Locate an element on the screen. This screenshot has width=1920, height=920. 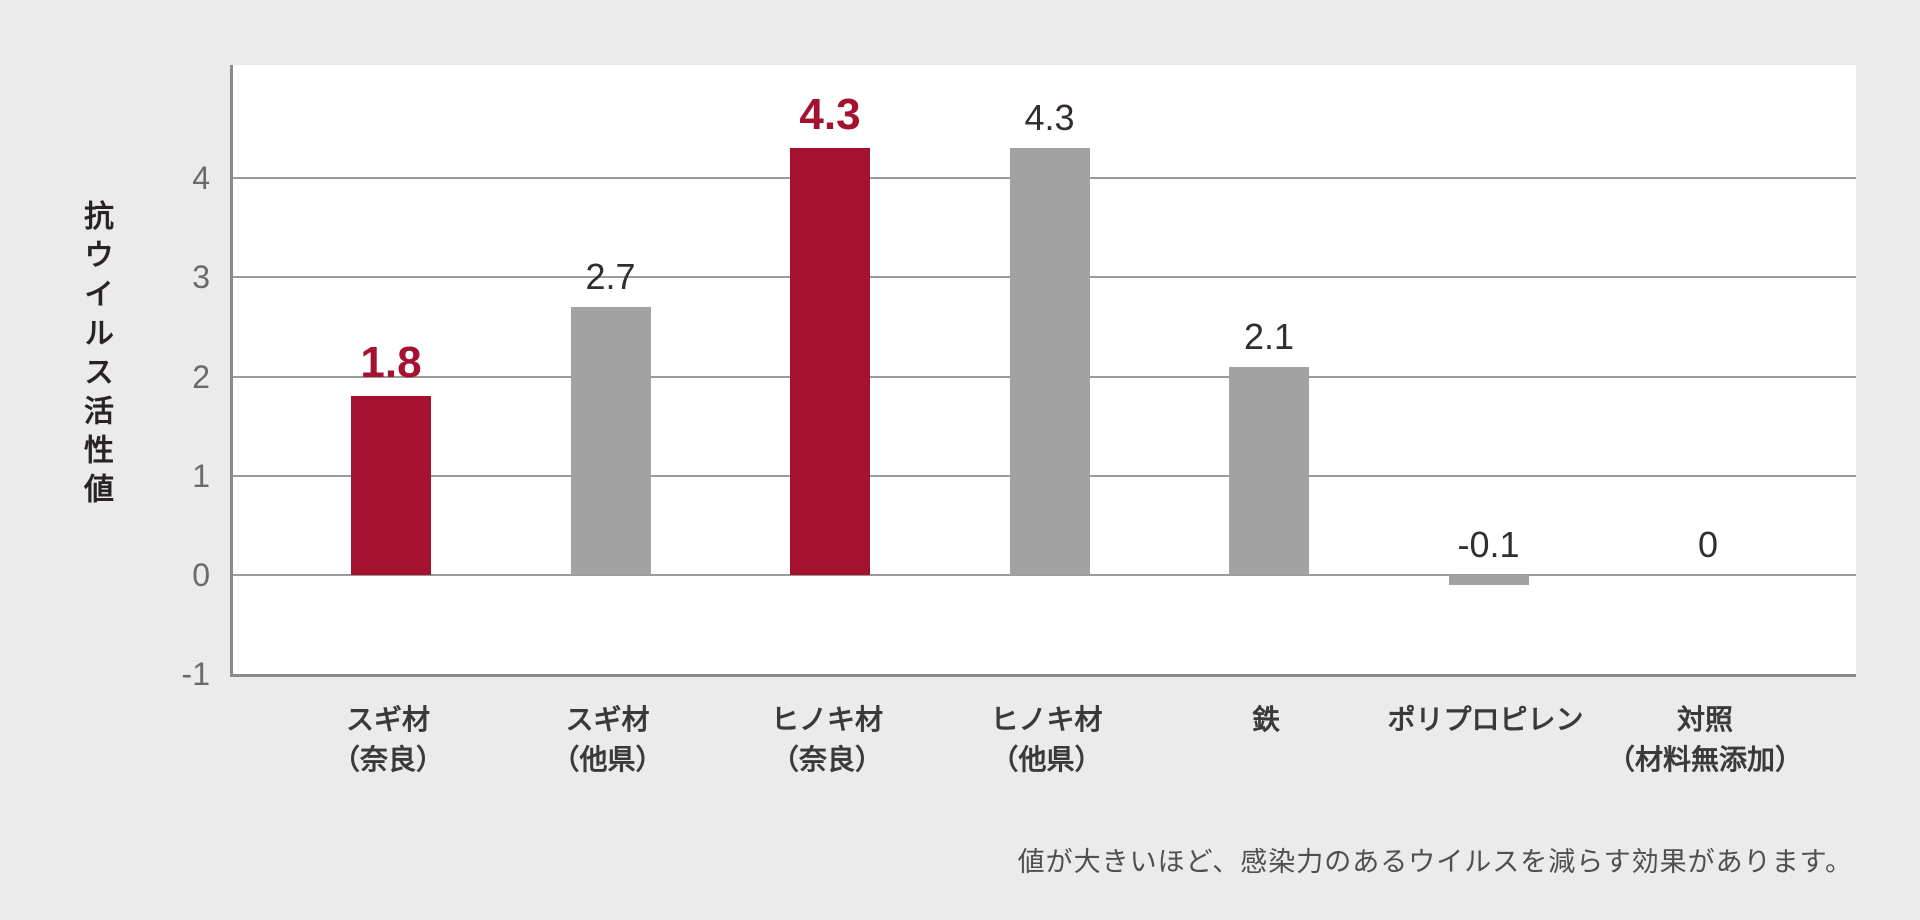
y-tick-label-3: 3 is located at coordinates (201, 277).